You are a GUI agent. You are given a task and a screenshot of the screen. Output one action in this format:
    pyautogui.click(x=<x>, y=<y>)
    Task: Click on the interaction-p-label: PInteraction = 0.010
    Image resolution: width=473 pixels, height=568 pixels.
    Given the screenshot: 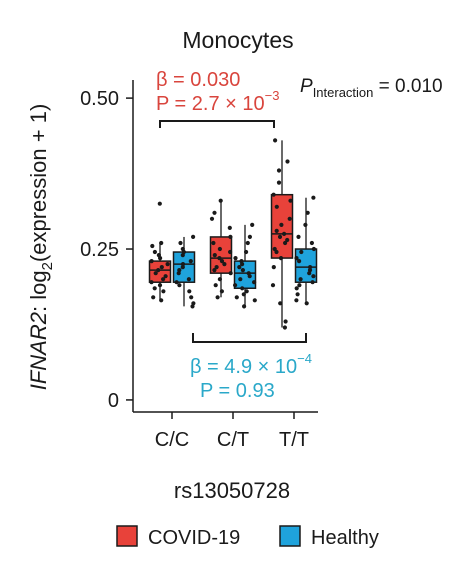 What is the action you would take?
    pyautogui.click(x=371, y=88)
    